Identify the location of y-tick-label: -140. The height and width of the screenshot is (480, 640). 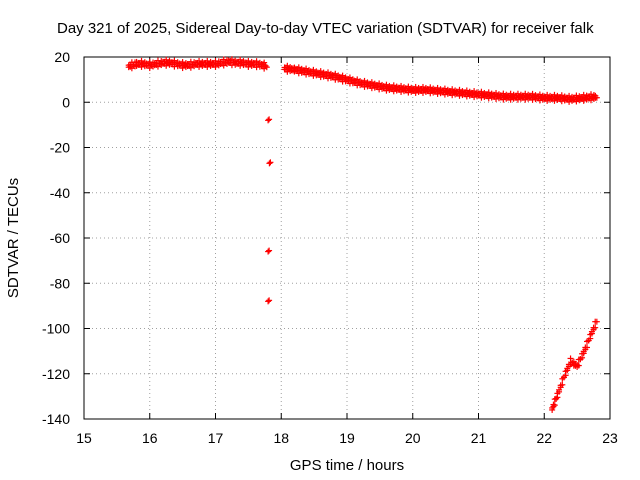
(56, 419).